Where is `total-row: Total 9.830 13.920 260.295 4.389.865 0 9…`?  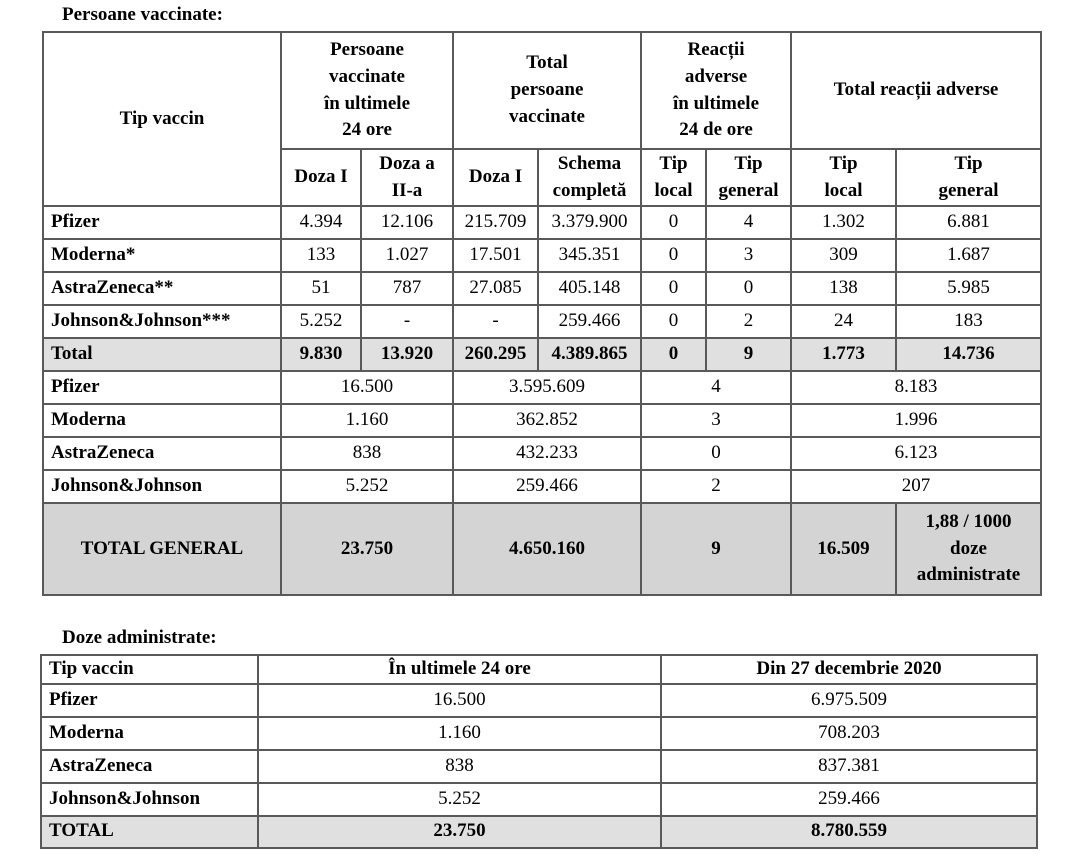
total-row: Total 9.830 13.920 260.295 4.389.865 0 9… is located at coordinates (542, 354).